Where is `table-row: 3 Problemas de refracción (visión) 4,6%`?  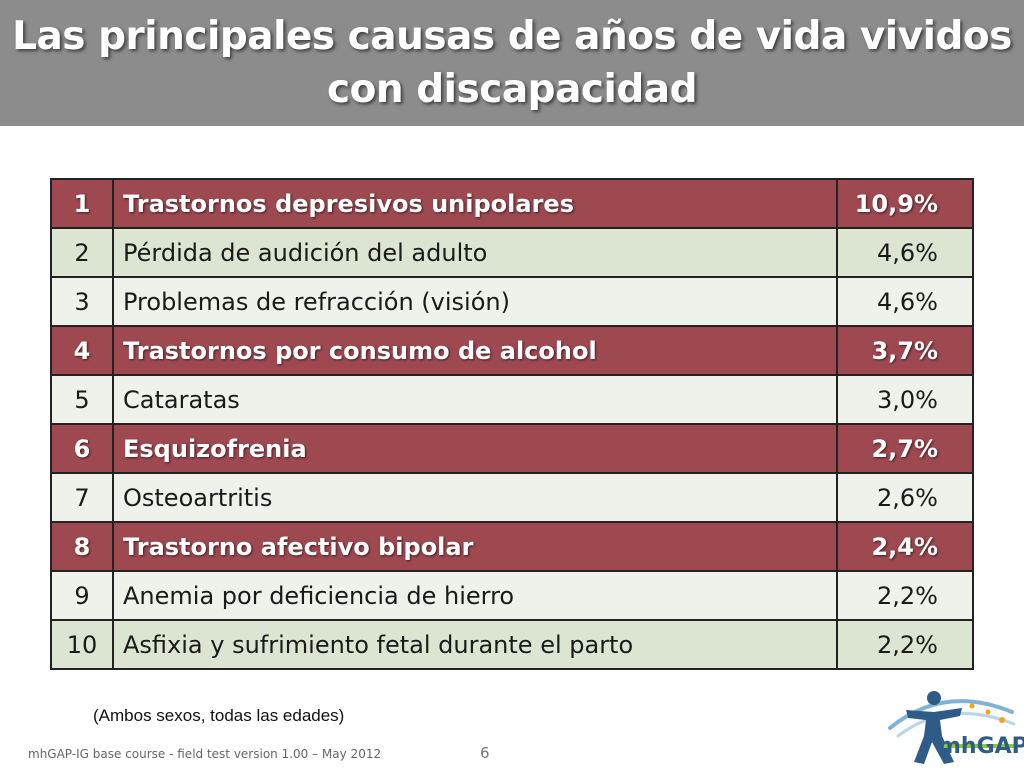
table-row: 3 Problemas de refracción (visión) 4,6% is located at coordinates (512, 301).